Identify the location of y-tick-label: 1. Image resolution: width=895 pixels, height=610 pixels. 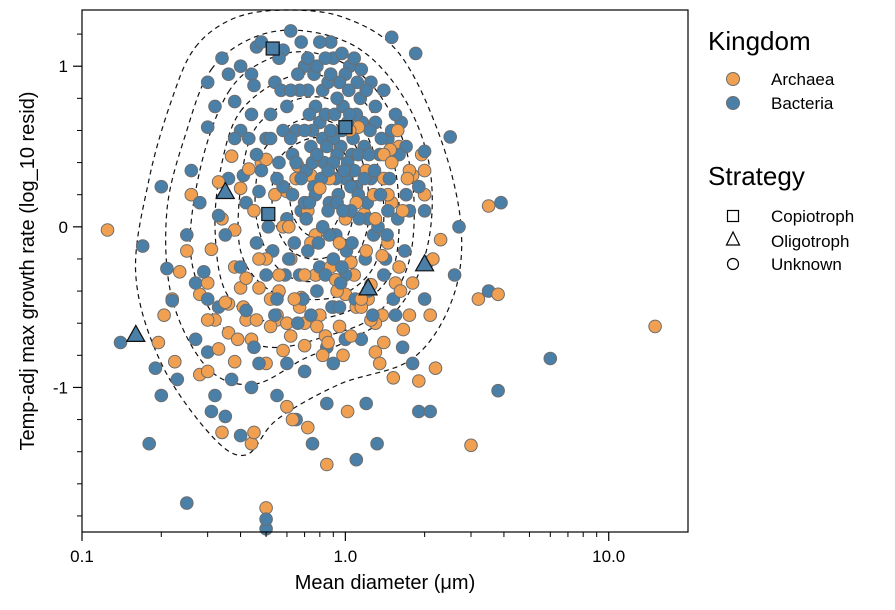
(63, 66).